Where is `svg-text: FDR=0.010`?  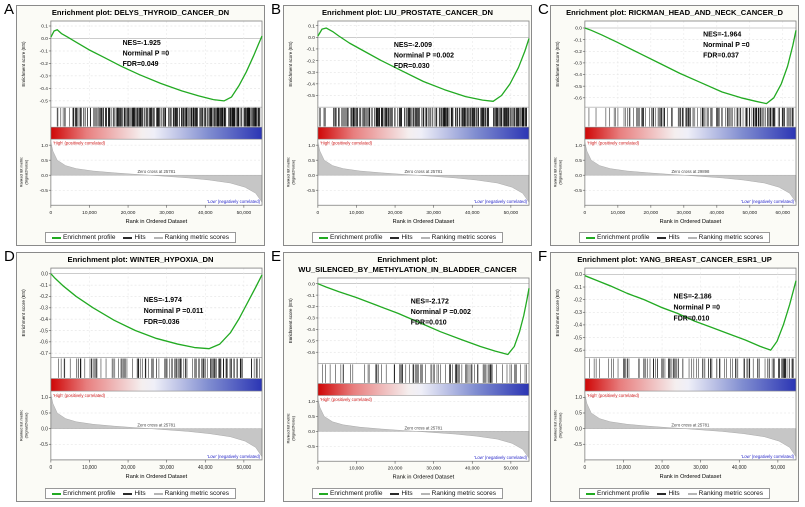
svg-text: FDR=0.010 is located at coordinates (429, 322).